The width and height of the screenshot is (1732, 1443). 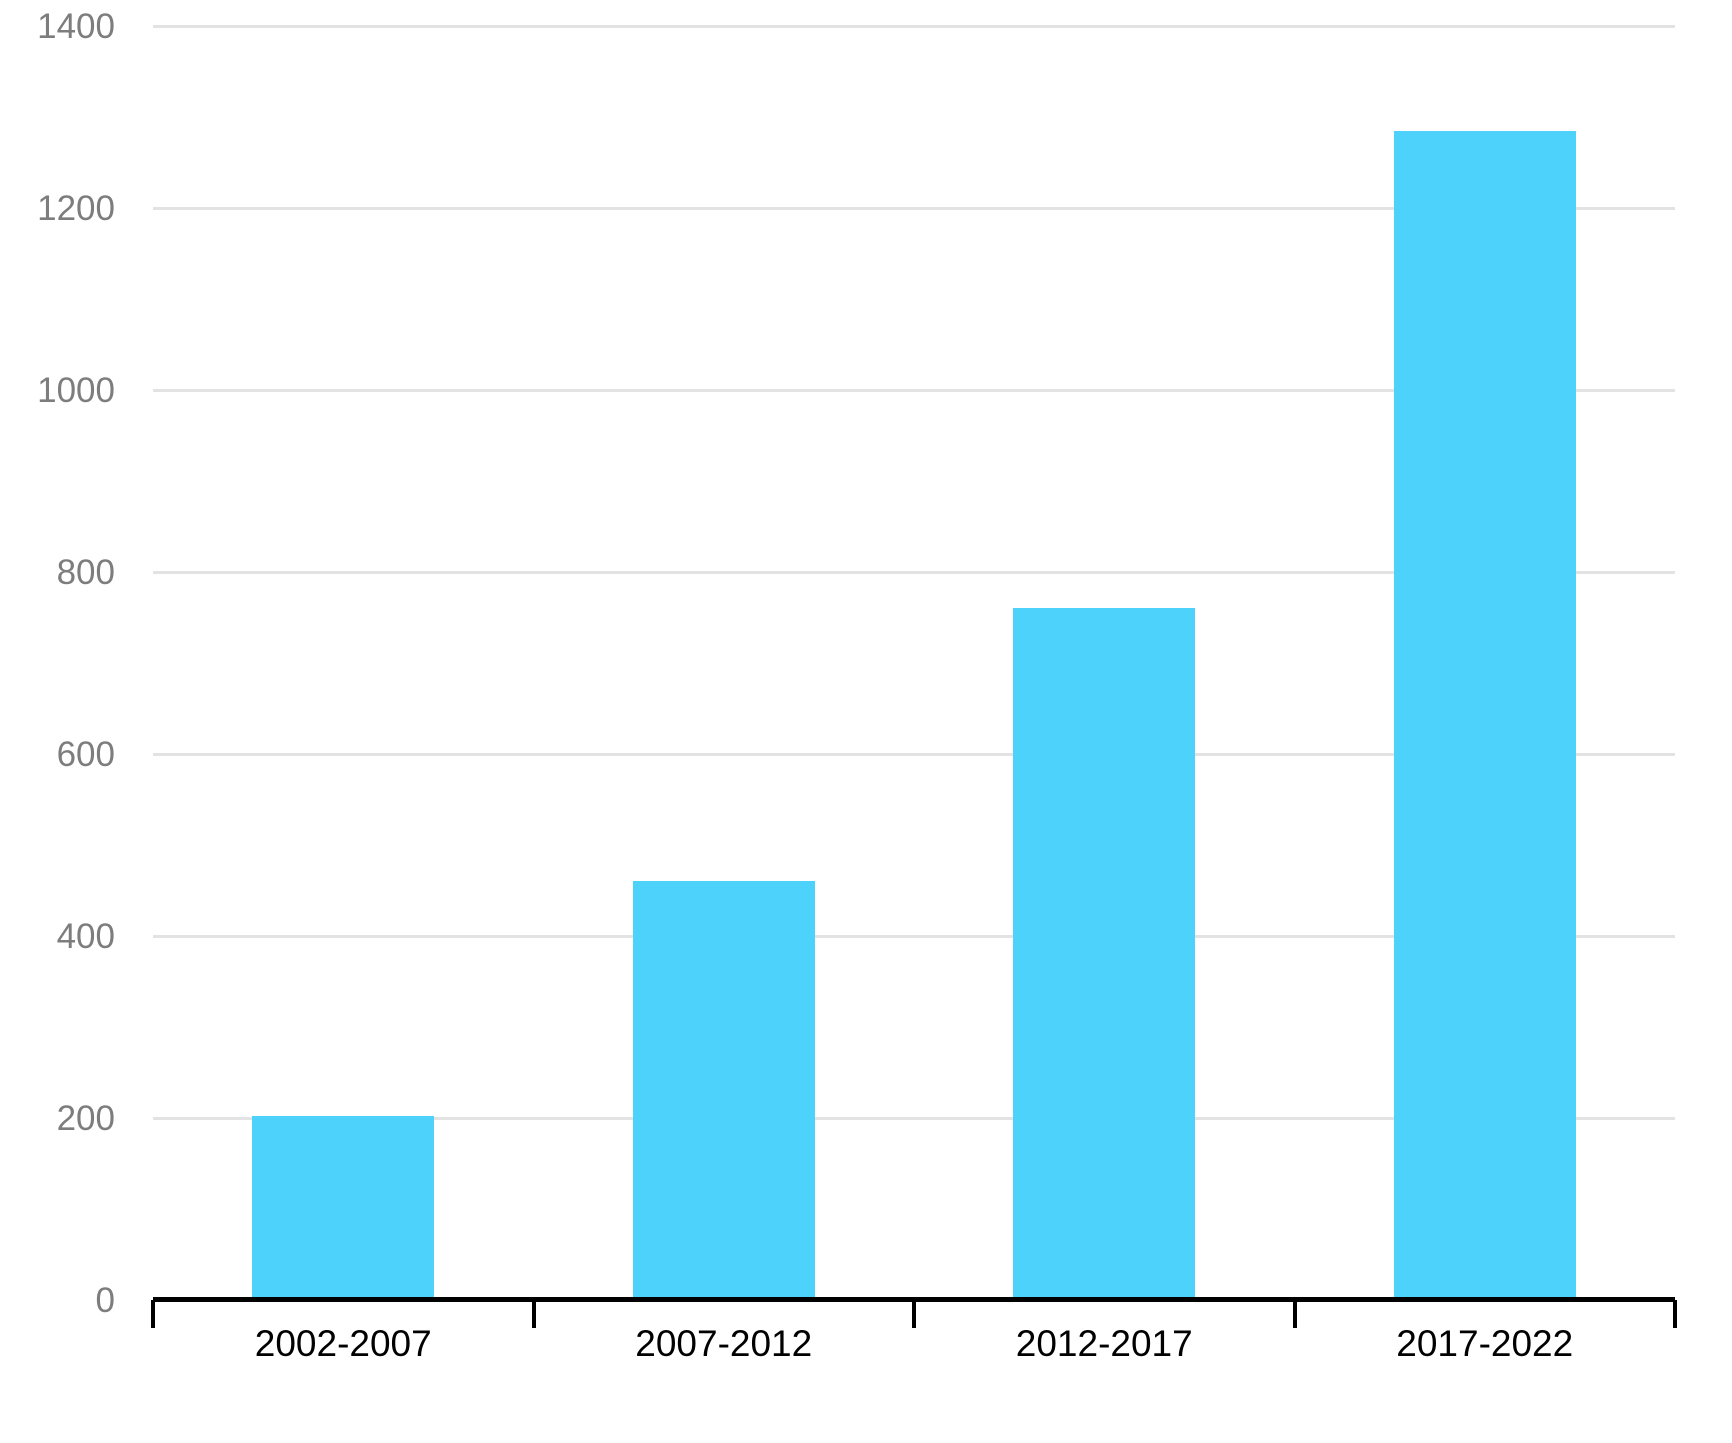 What do you see at coordinates (85, 754) in the screenshot?
I see `y-axis-tick-label: 600` at bounding box center [85, 754].